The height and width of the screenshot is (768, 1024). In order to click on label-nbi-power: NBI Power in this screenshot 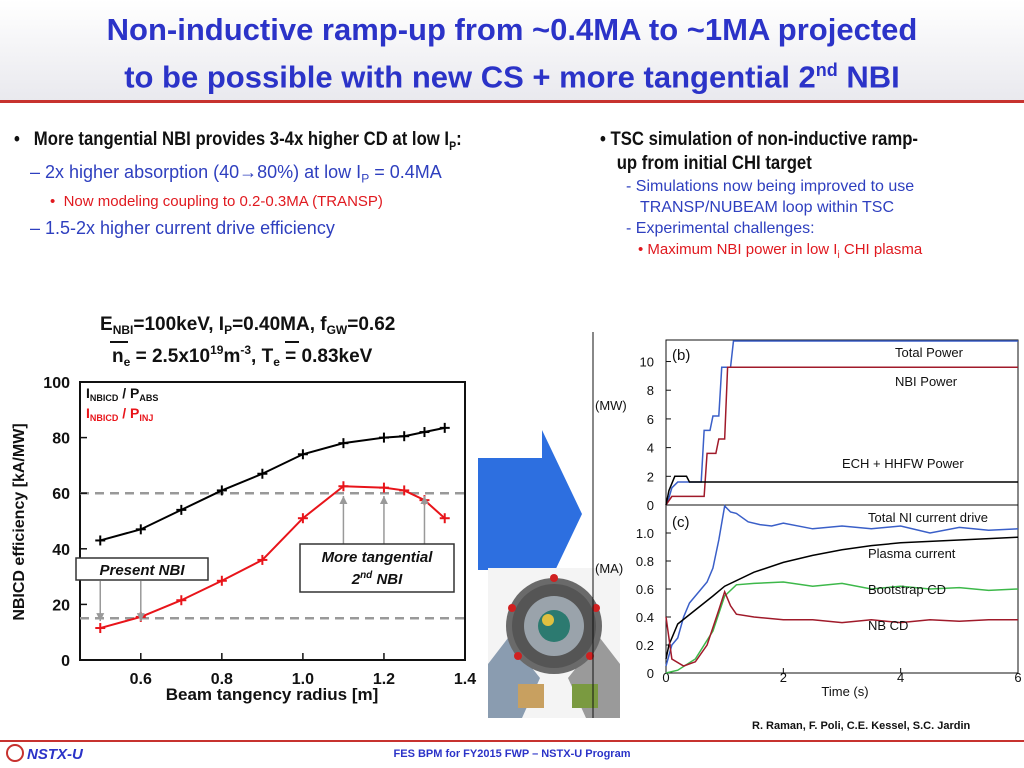, I will do `click(926, 381)`.